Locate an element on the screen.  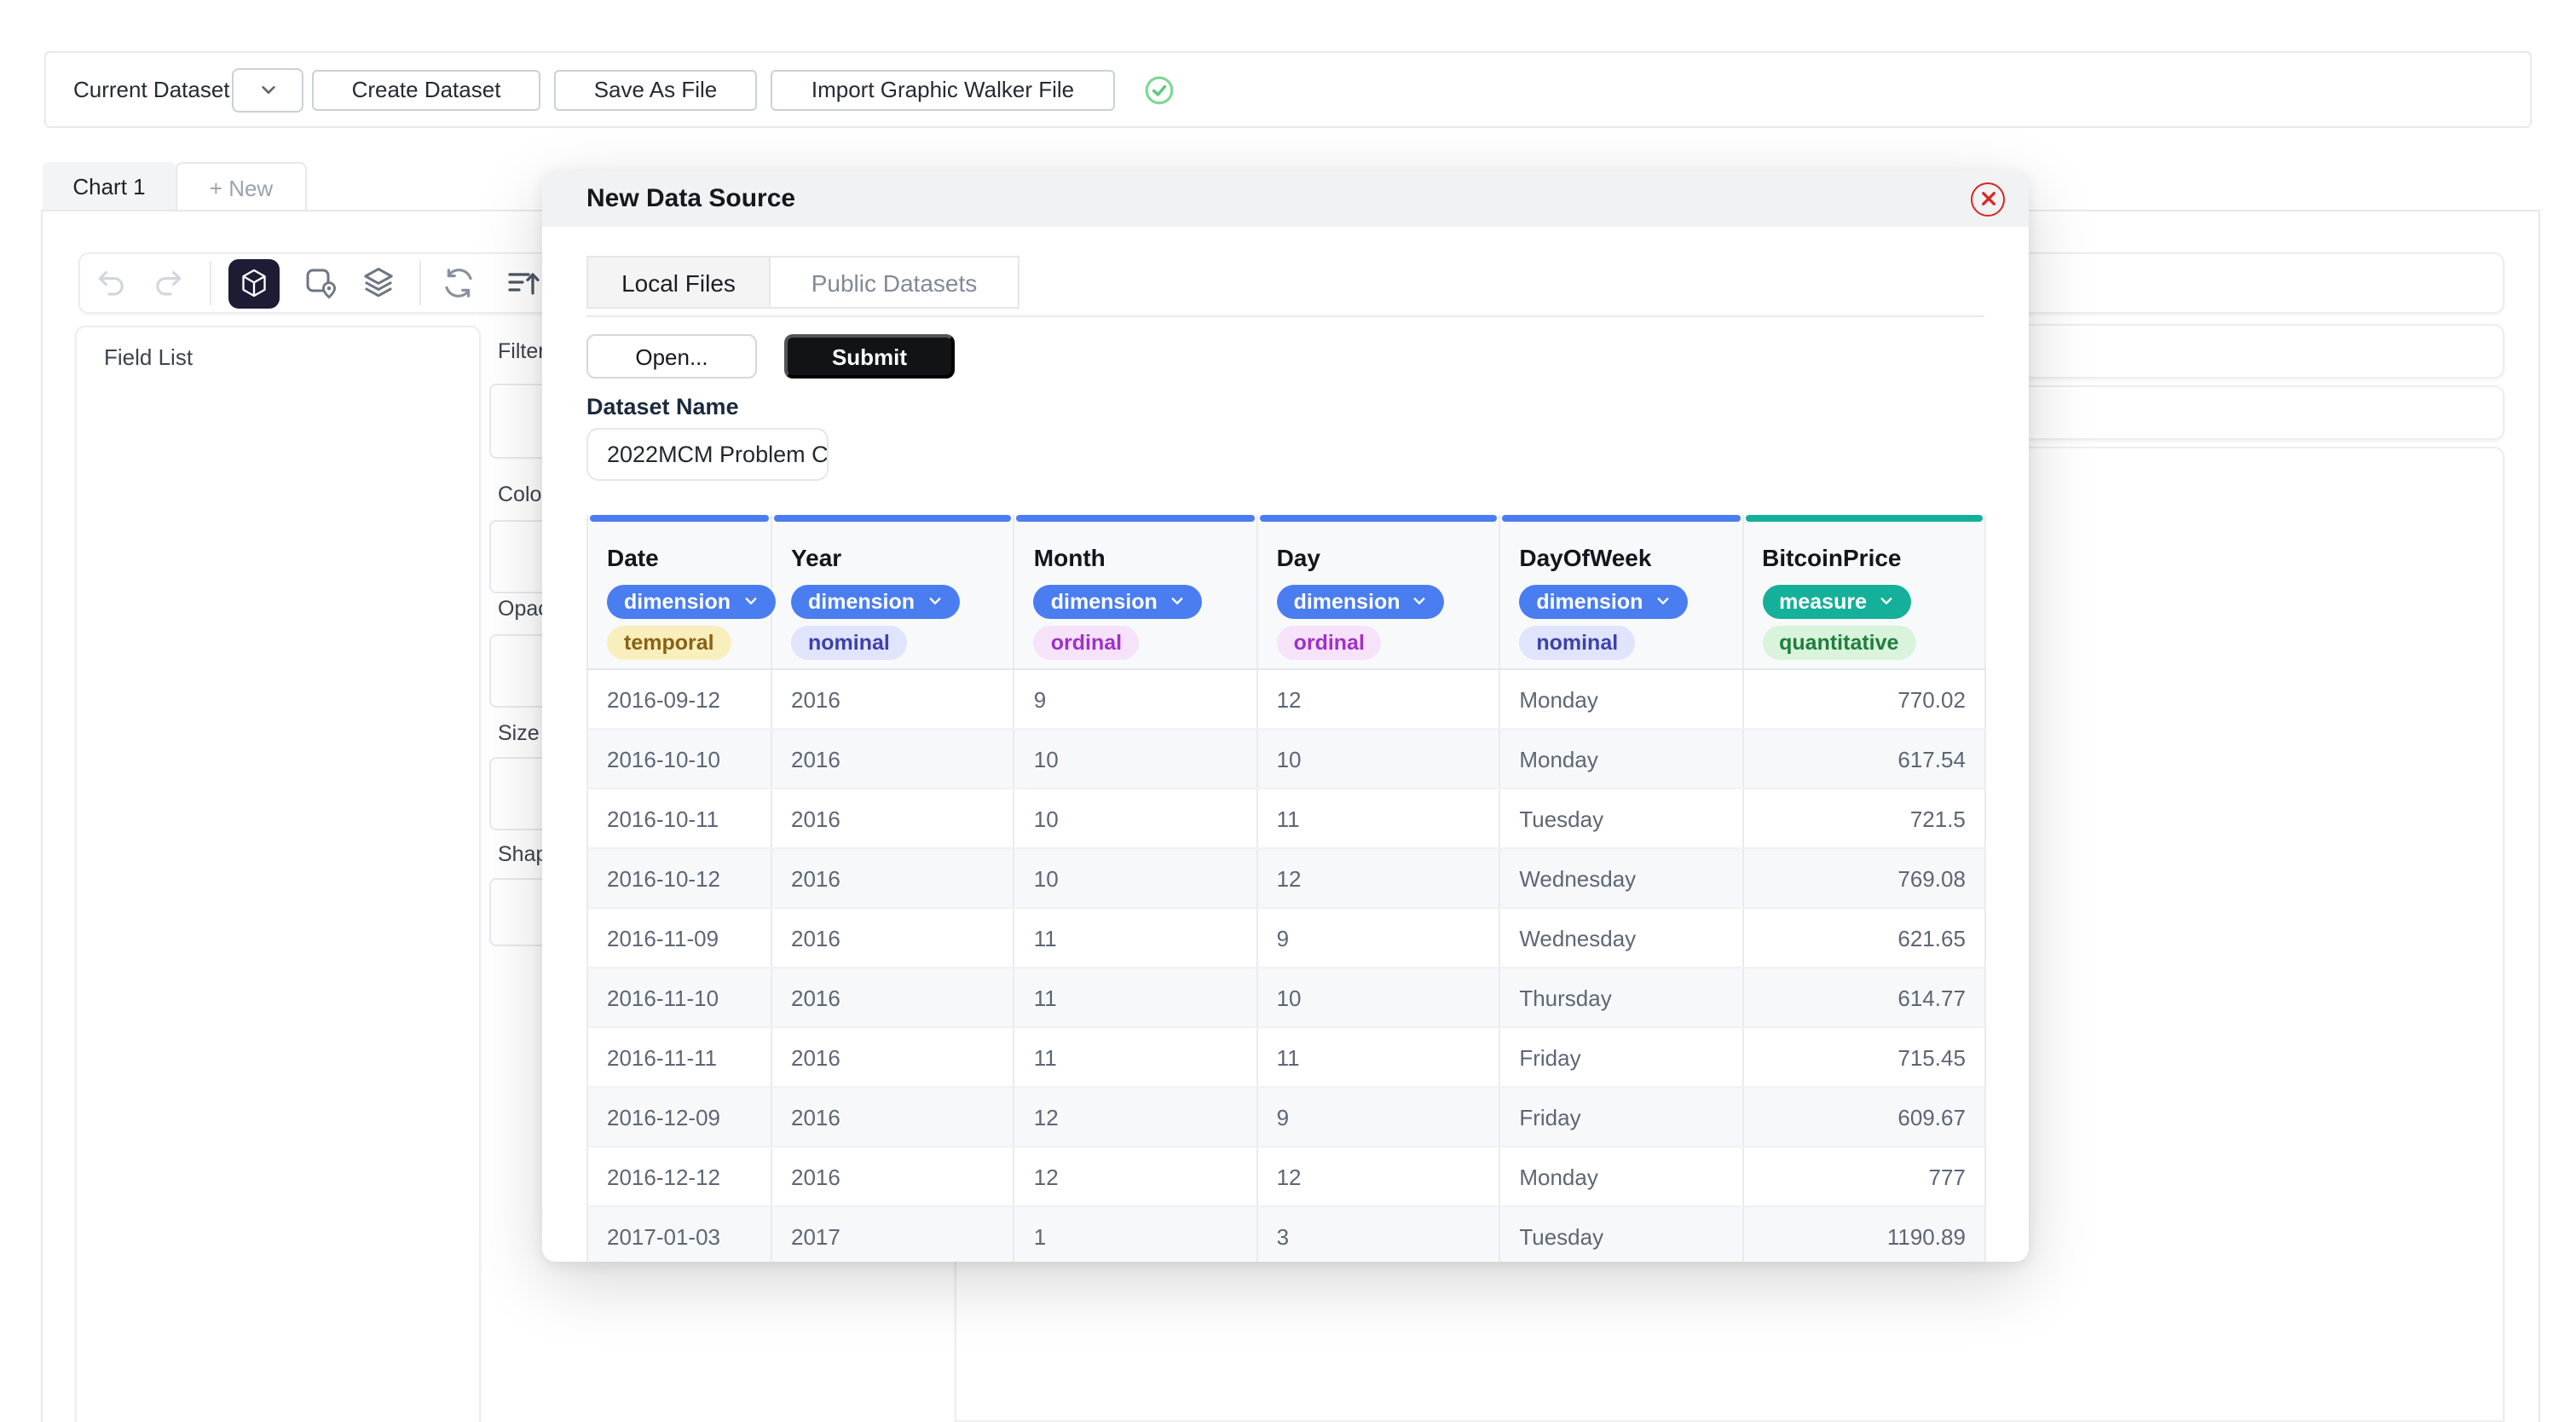
type-pill-temporal: temporal is located at coordinates (669, 643).